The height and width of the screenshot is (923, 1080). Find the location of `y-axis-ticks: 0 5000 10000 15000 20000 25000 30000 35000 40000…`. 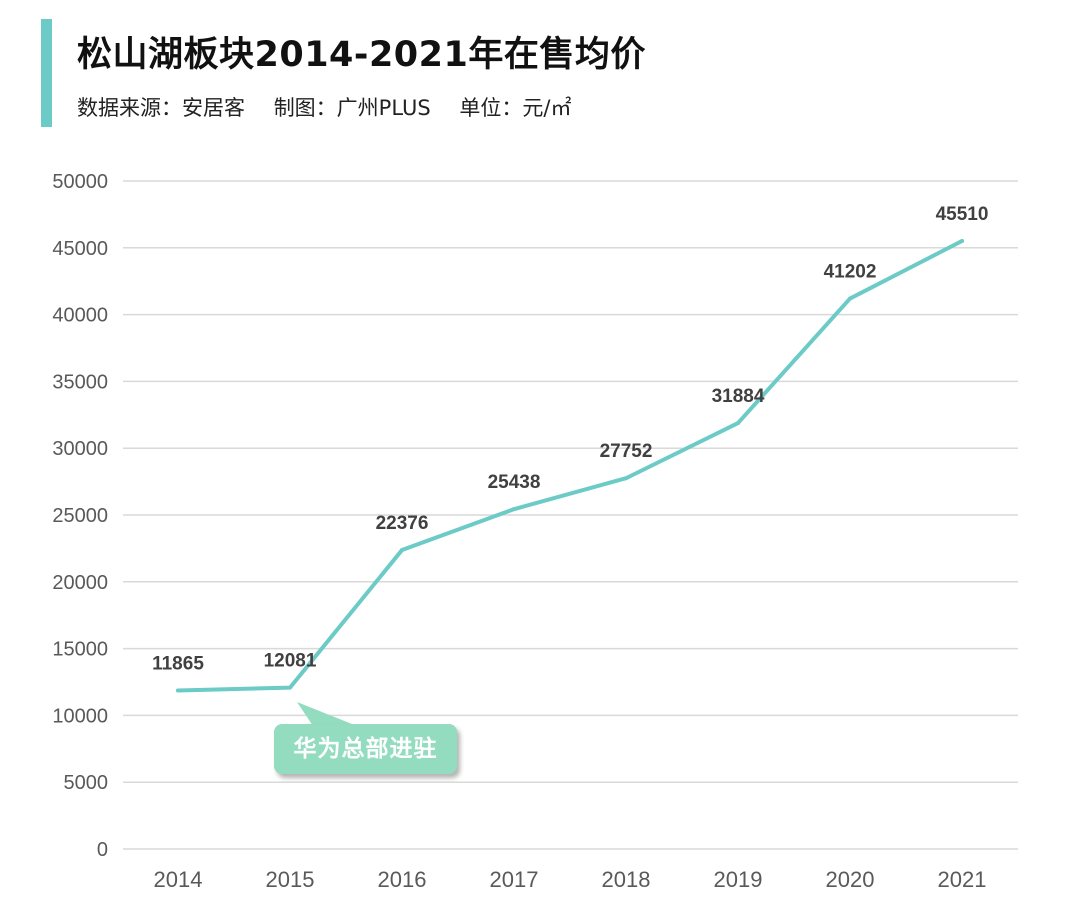

y-axis-ticks: 0 5000 10000 15000 20000 25000 30000 35000 40000… is located at coordinates (80, 516).